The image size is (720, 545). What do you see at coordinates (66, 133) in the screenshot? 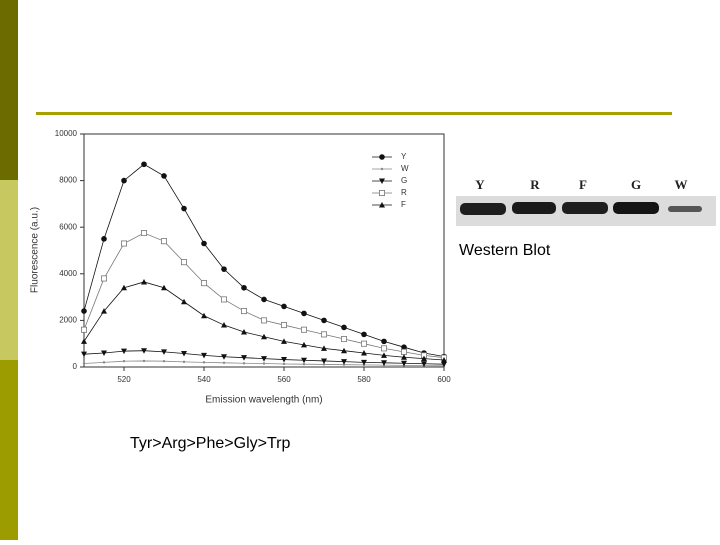
I see `y-tick-label: 10000` at bounding box center [66, 133].